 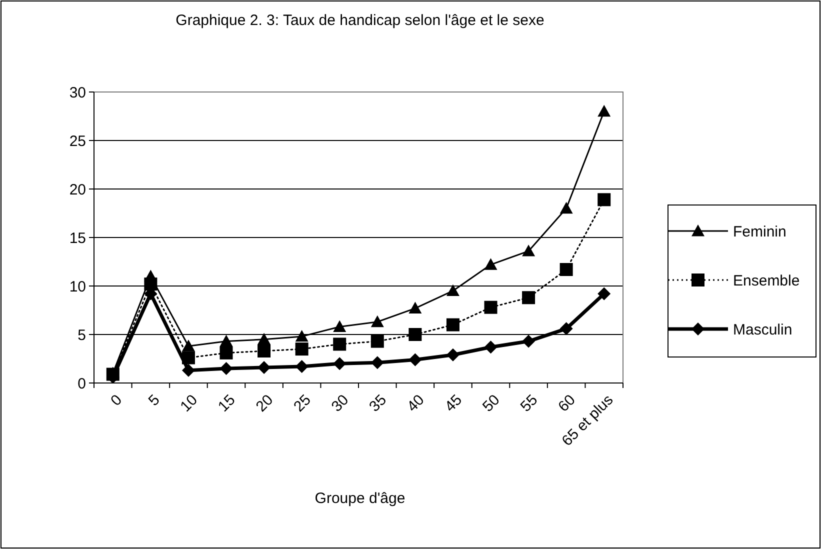 I want to click on x-tick-label: 40, so click(x=416, y=404).